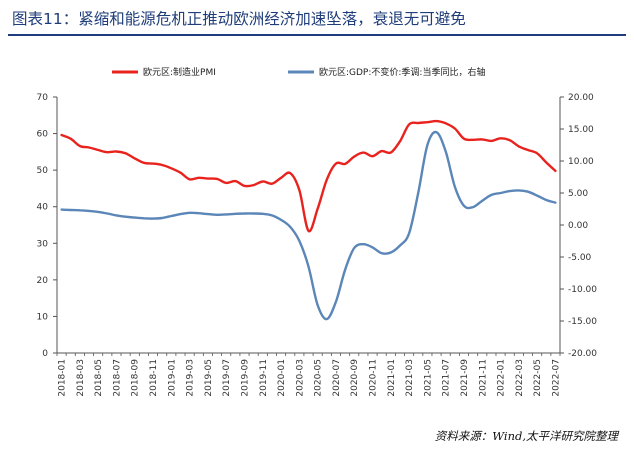  What do you see at coordinates (582, 354) in the screenshot?
I see `right-tick-label: -20.00` at bounding box center [582, 354].